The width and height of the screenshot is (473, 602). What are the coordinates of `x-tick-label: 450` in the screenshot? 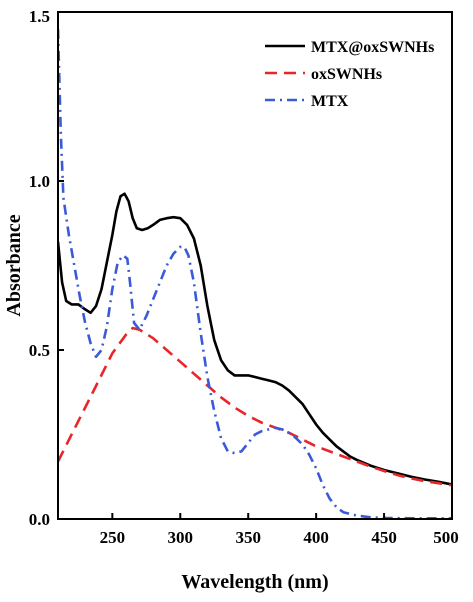 It's located at (384, 537).